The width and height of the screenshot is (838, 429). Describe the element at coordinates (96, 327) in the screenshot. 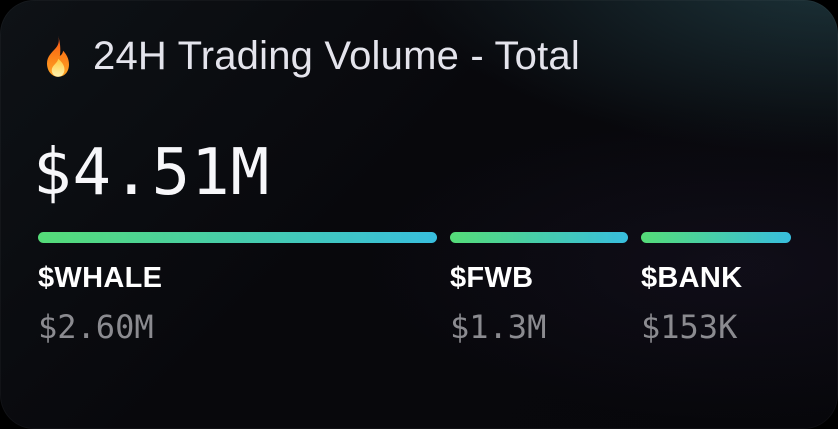

I see `token-value: $2.60M` at that location.